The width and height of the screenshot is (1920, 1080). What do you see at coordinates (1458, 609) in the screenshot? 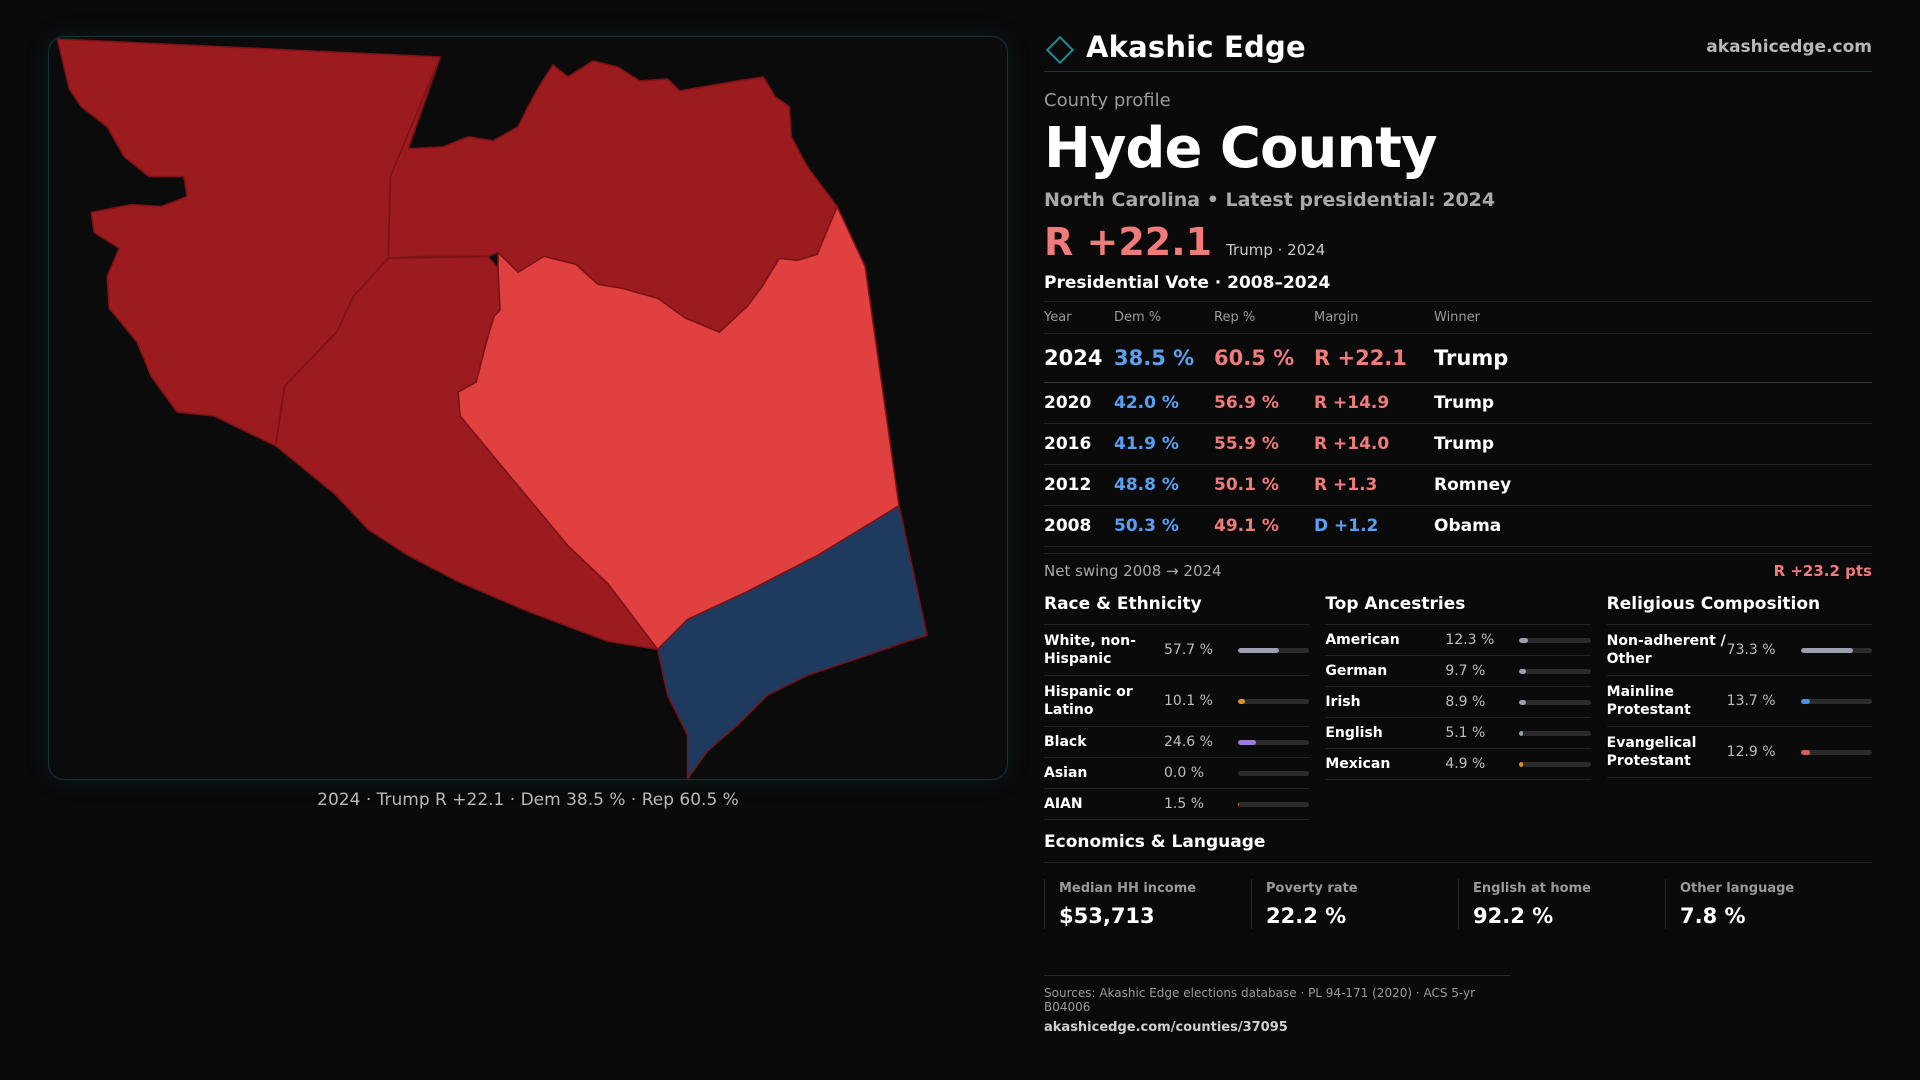
I see `ancestry-section-title: Top Ancestries` at bounding box center [1458, 609].